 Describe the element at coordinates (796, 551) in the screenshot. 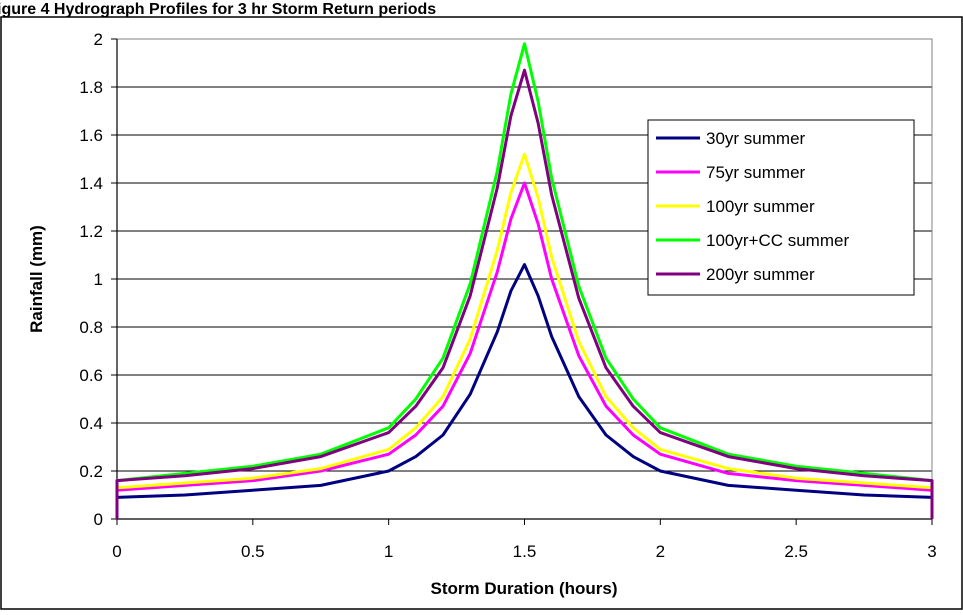

I see `x-tick-label: 2.5` at that location.